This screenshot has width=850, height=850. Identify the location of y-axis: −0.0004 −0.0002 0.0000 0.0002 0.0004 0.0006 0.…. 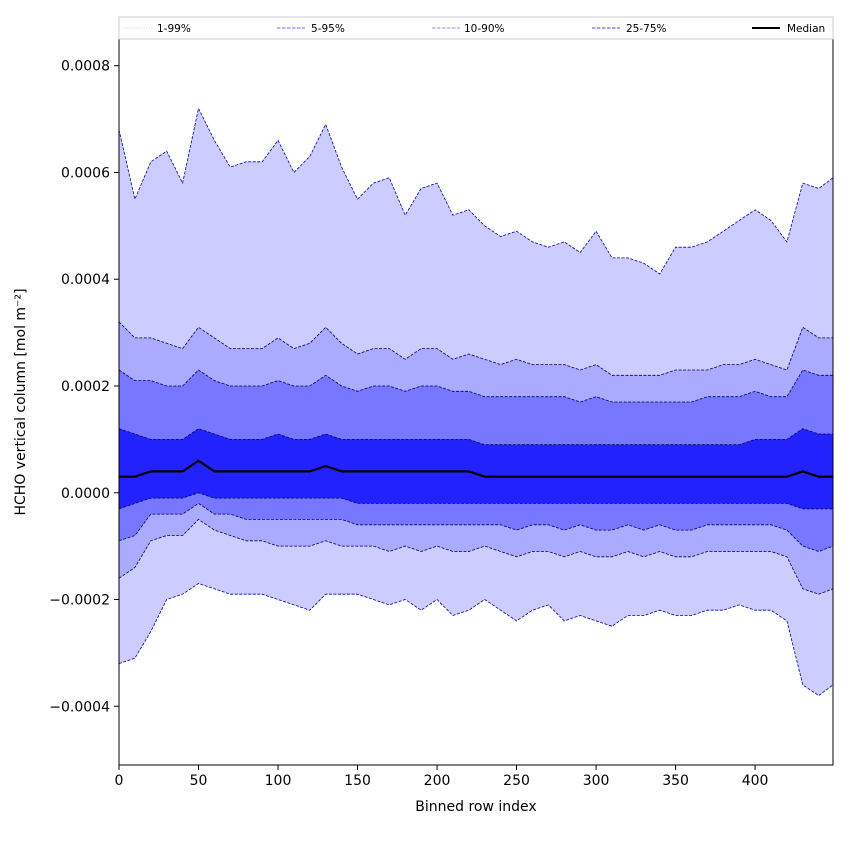
(84, 387).